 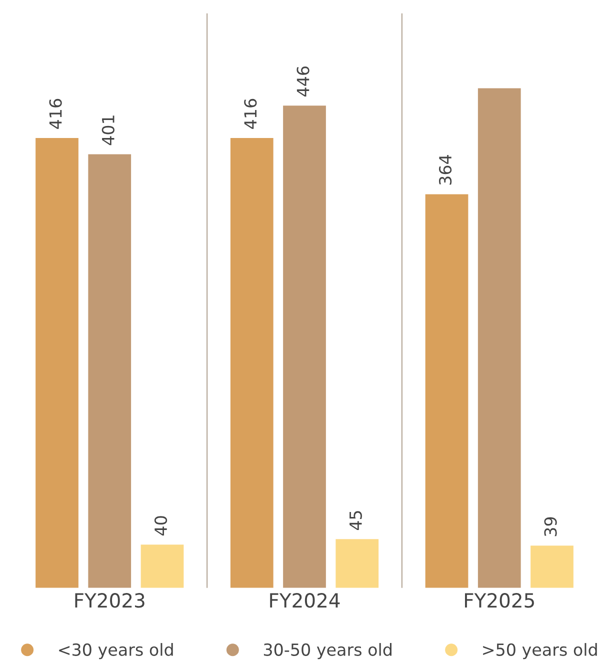 What do you see at coordinates (108, 131) in the screenshot?
I see `data-label: 401` at bounding box center [108, 131].